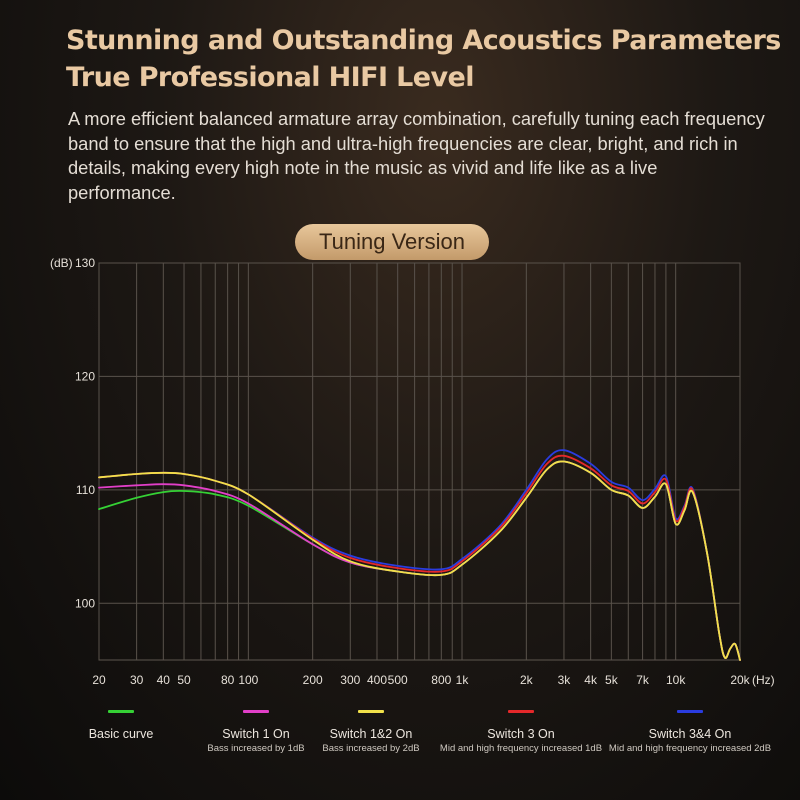 The width and height of the screenshot is (800, 800). I want to click on x-tick-label: 400, so click(377, 680).